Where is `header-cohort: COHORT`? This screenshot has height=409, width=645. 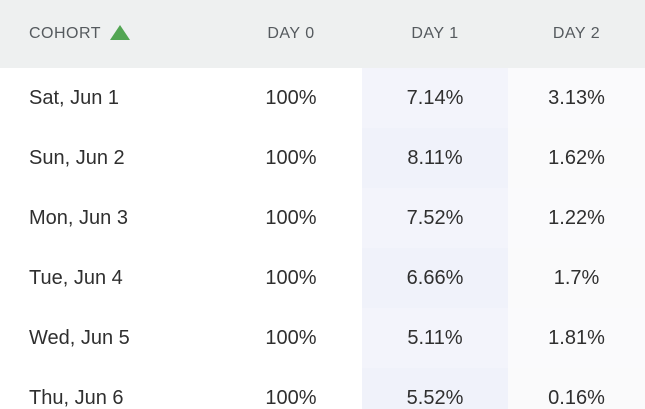
header-cohort: COHORT is located at coordinates (110, 34).